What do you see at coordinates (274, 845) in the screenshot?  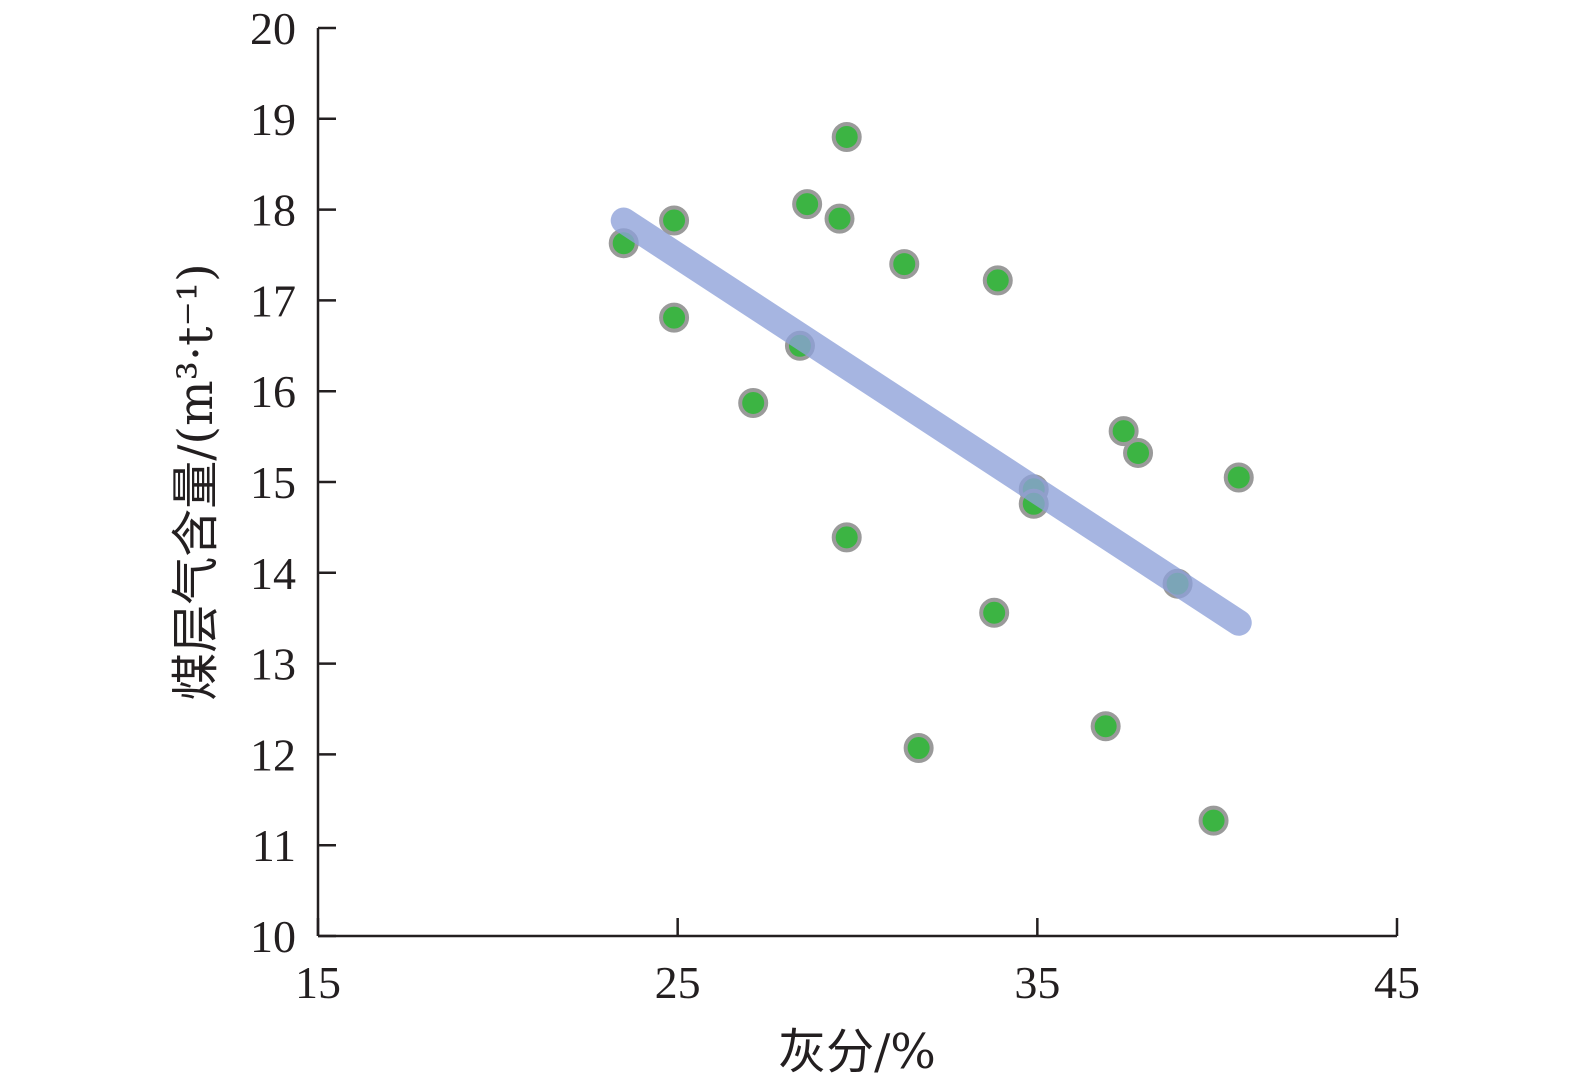 I see `y-tick-label: 11` at bounding box center [274, 845].